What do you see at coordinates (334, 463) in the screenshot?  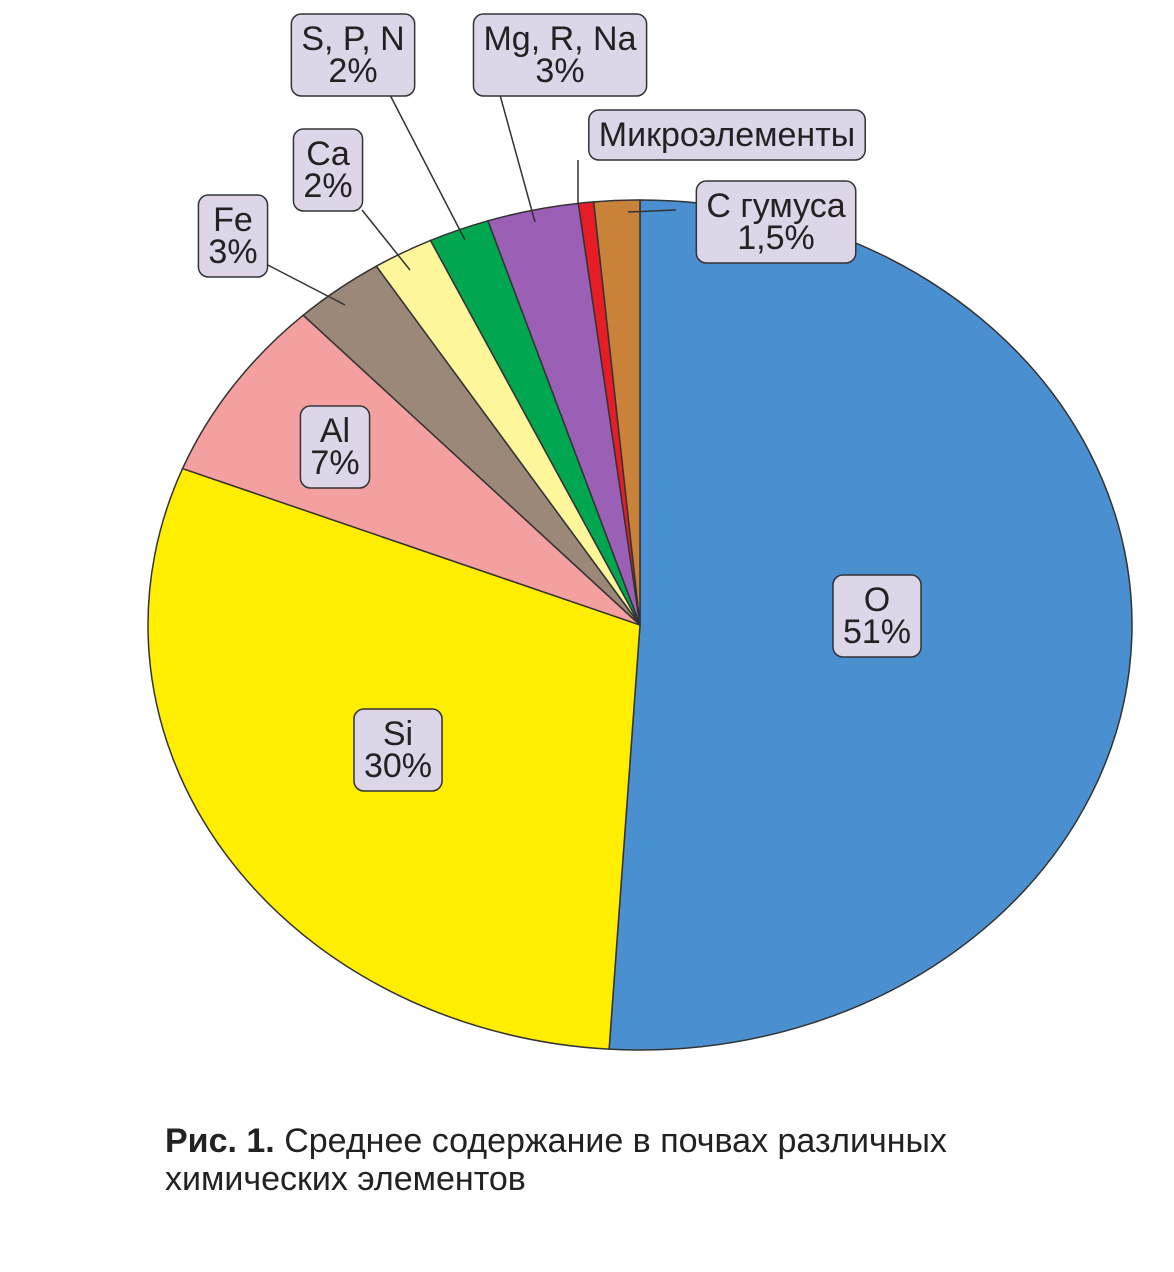 I see `label-value: 7%` at bounding box center [334, 463].